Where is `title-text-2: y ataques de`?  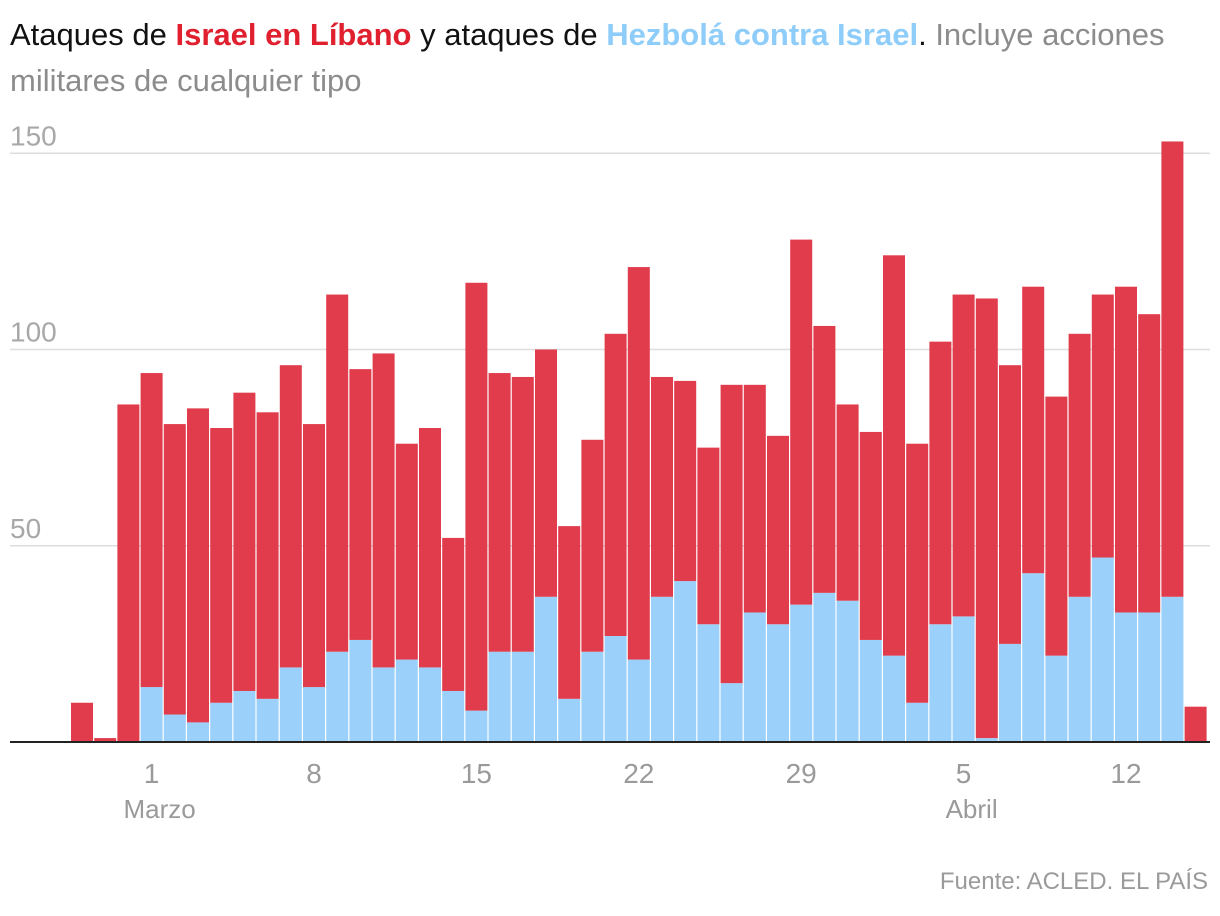
title-text-2: y ataques de is located at coordinates (509, 34).